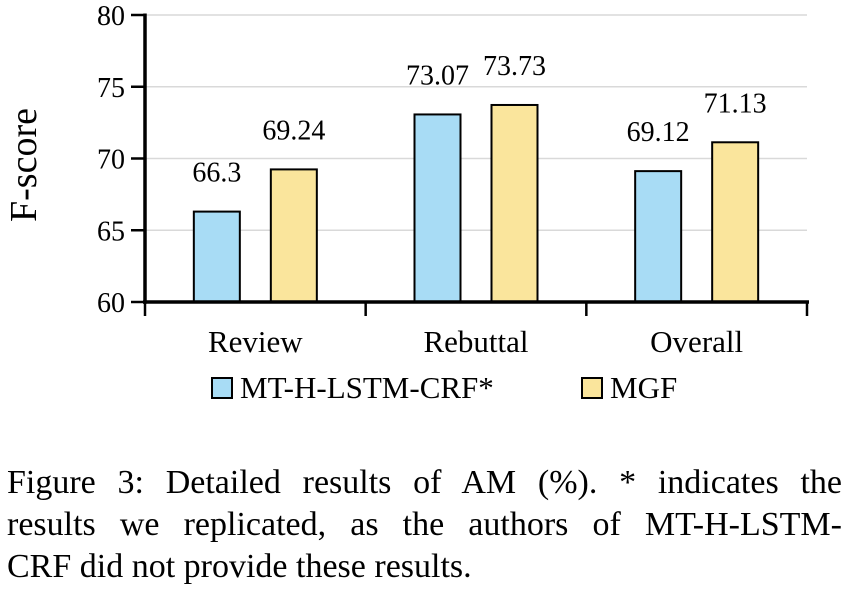 This screenshot has width=848, height=612. What do you see at coordinates (239, 566) in the screenshot?
I see `caption-line: CRF did not provide these results.` at bounding box center [239, 566].